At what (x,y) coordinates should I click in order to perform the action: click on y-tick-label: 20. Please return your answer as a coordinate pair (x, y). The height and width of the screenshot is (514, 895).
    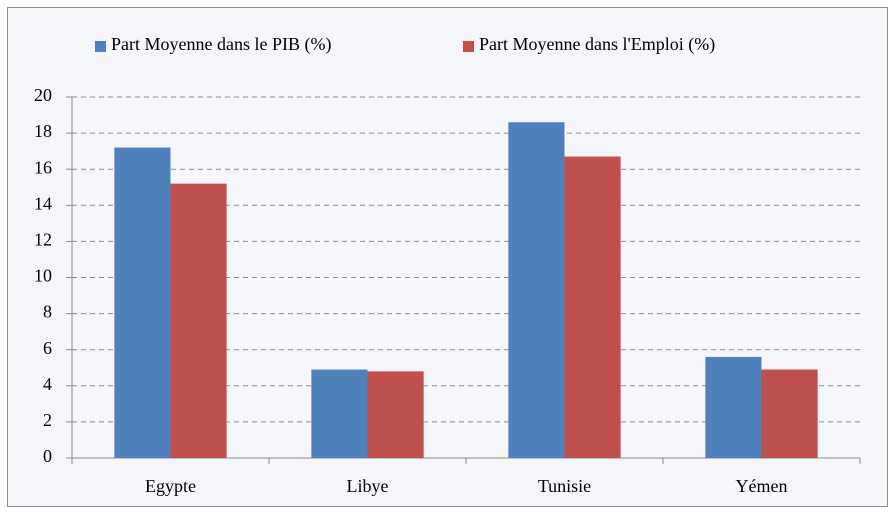
    Looking at the image, I should click on (43, 95).